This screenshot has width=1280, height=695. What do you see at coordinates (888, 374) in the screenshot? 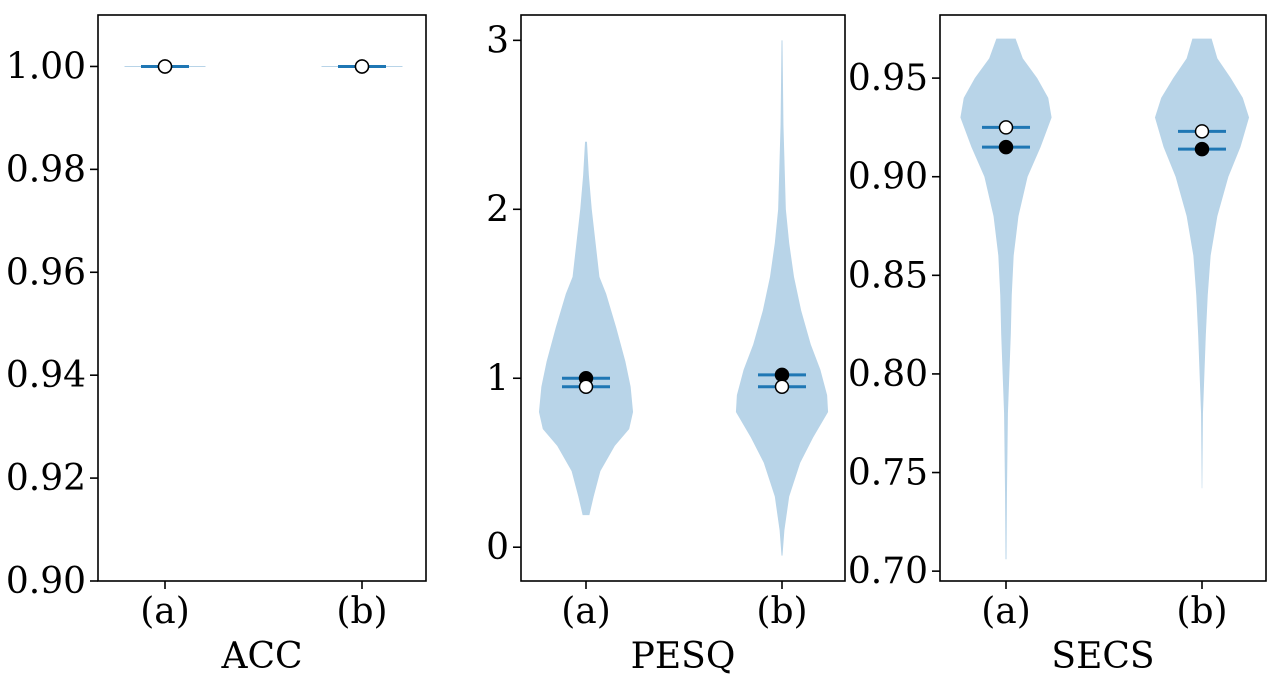
I see `y-tick-label: 0.80` at bounding box center [888, 374].